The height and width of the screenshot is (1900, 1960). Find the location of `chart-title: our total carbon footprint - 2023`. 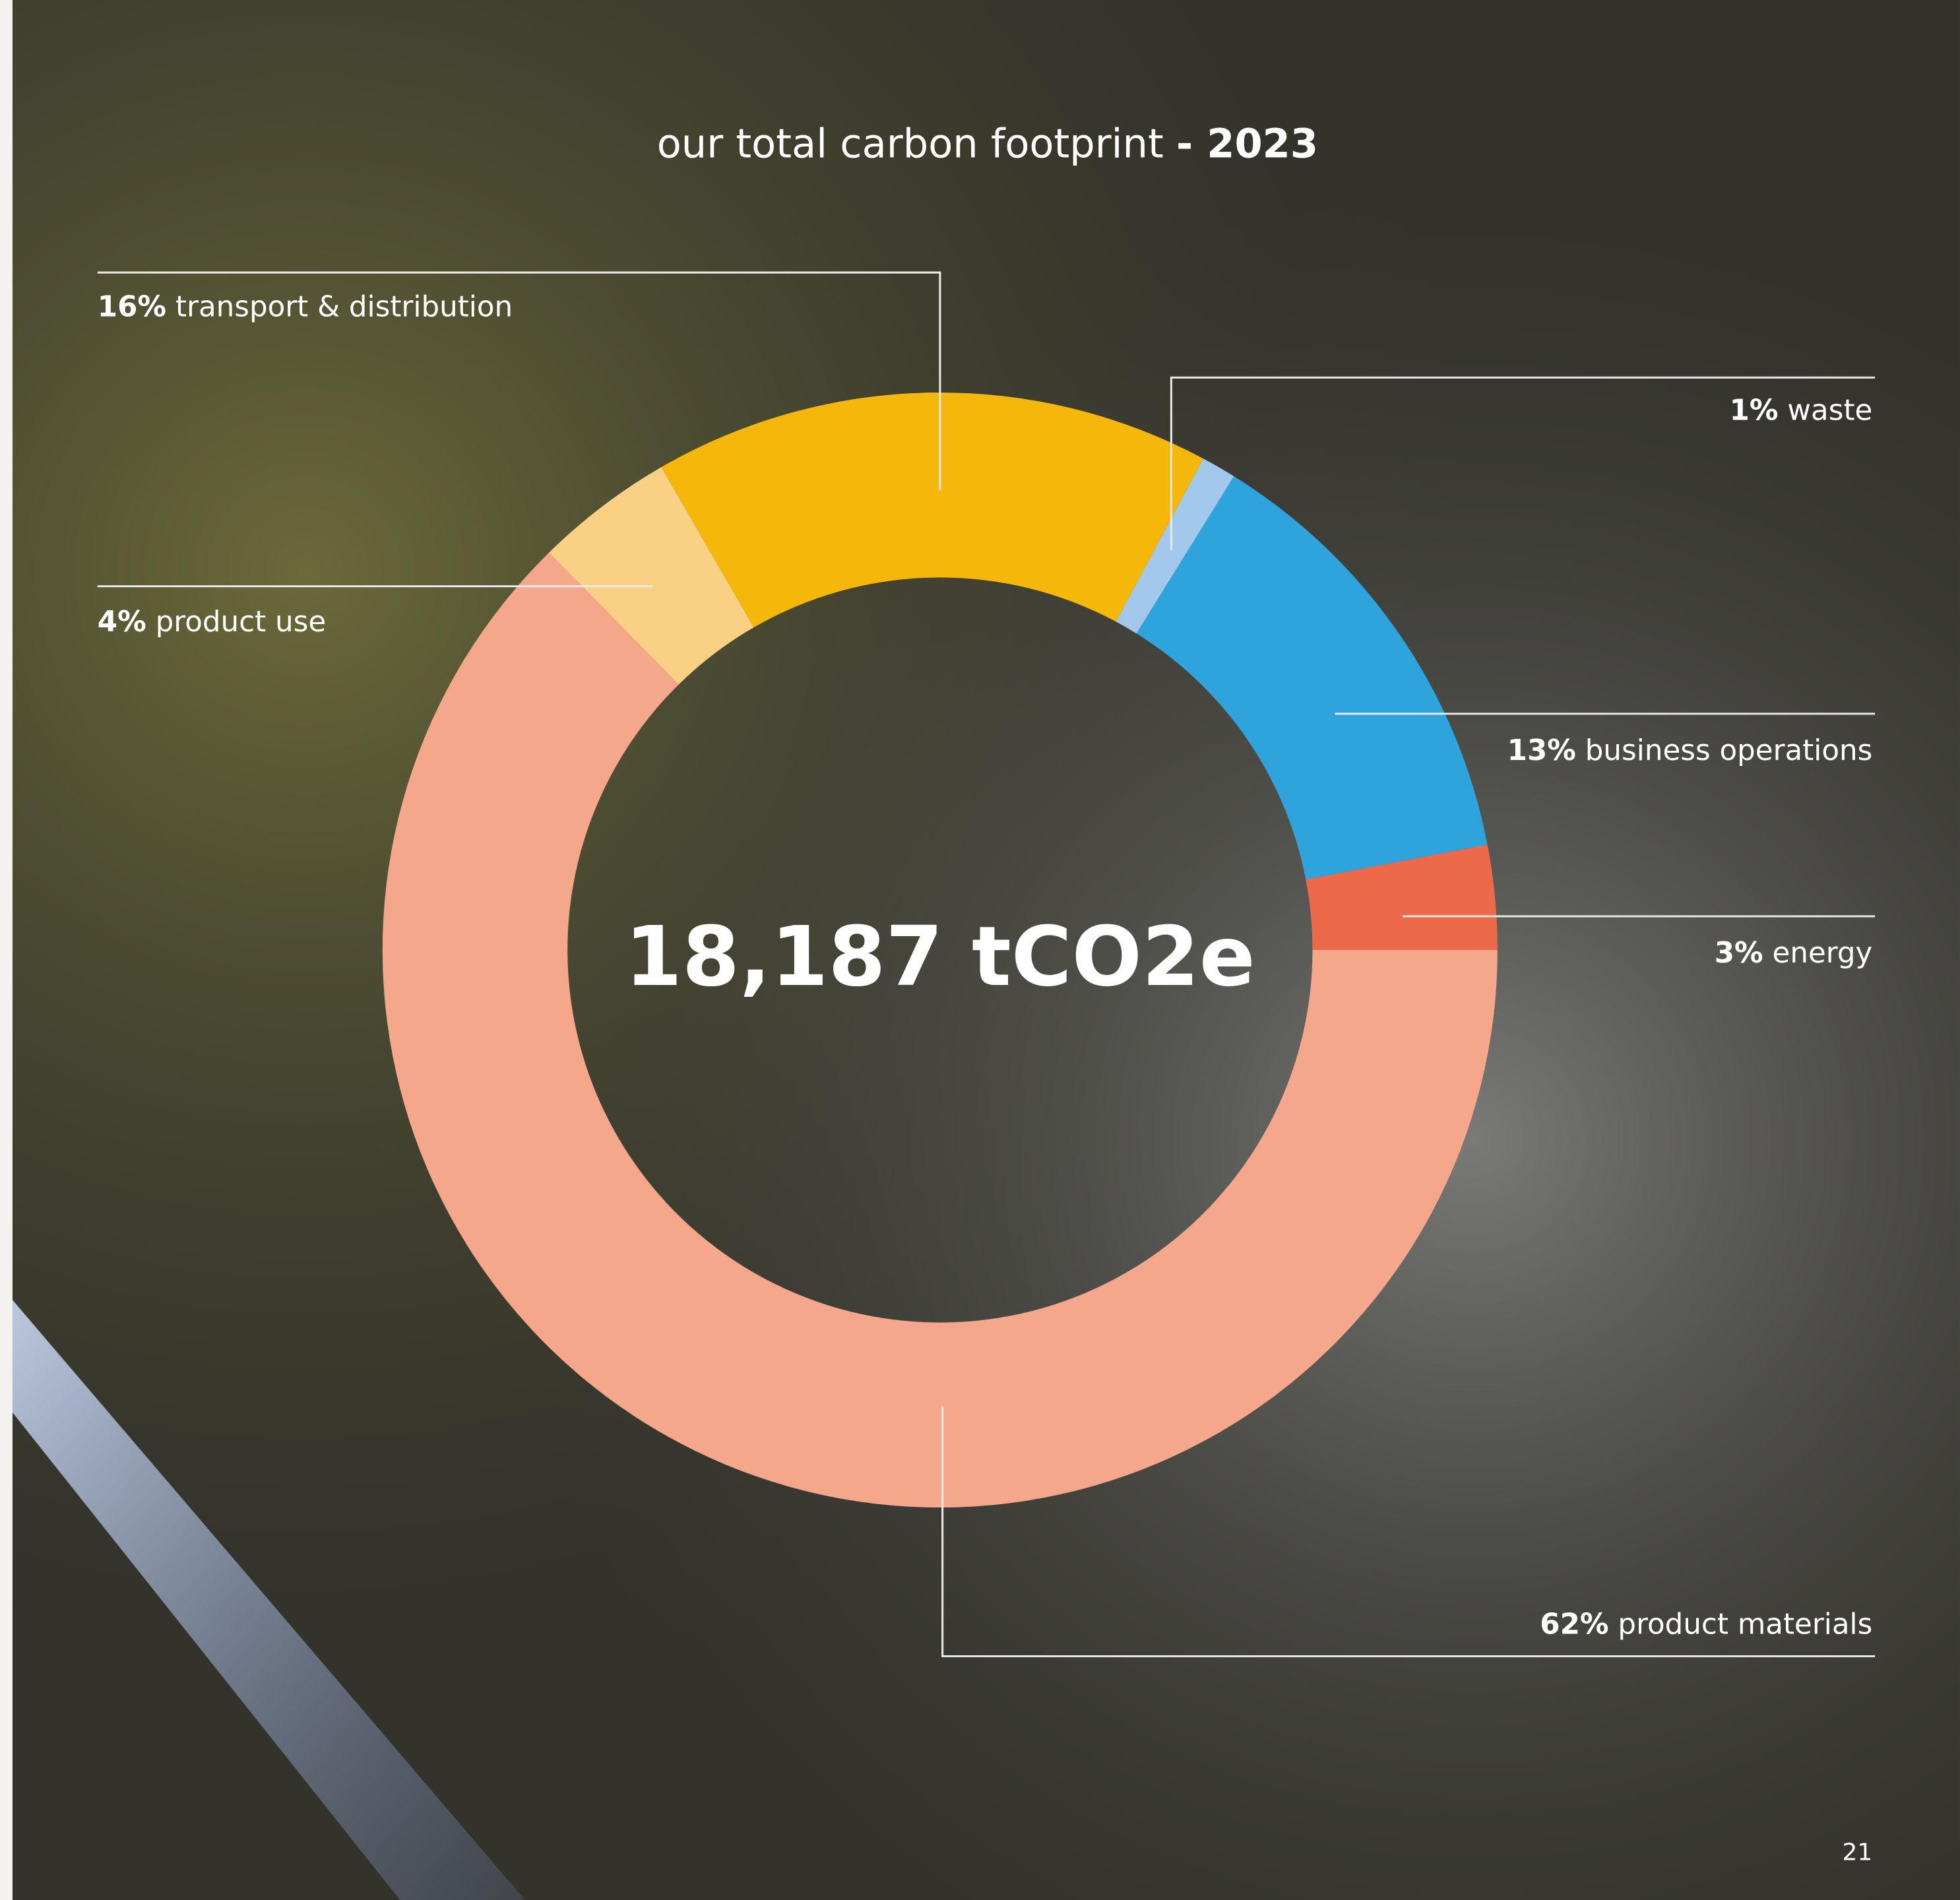

chart-title: our total carbon footprint - 2023 is located at coordinates (987, 144).